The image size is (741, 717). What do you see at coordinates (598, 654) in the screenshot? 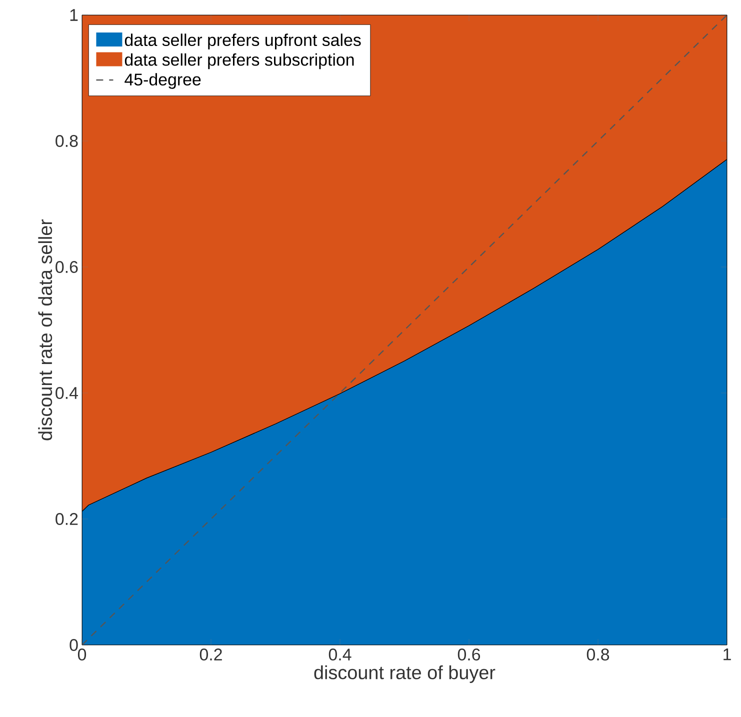
I see `x-tick-label: 0.8` at bounding box center [598, 654].